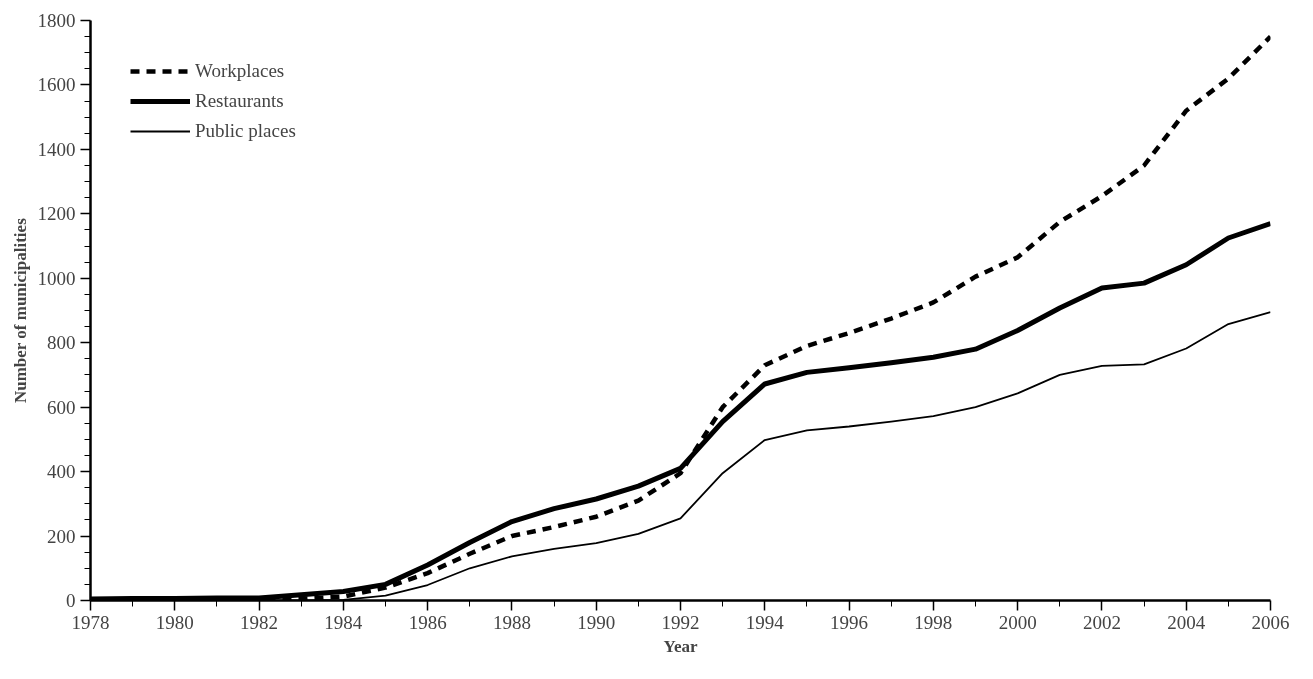  Describe the element at coordinates (20, 310) in the screenshot. I see `y-axis-title: Number of municipalities` at that location.